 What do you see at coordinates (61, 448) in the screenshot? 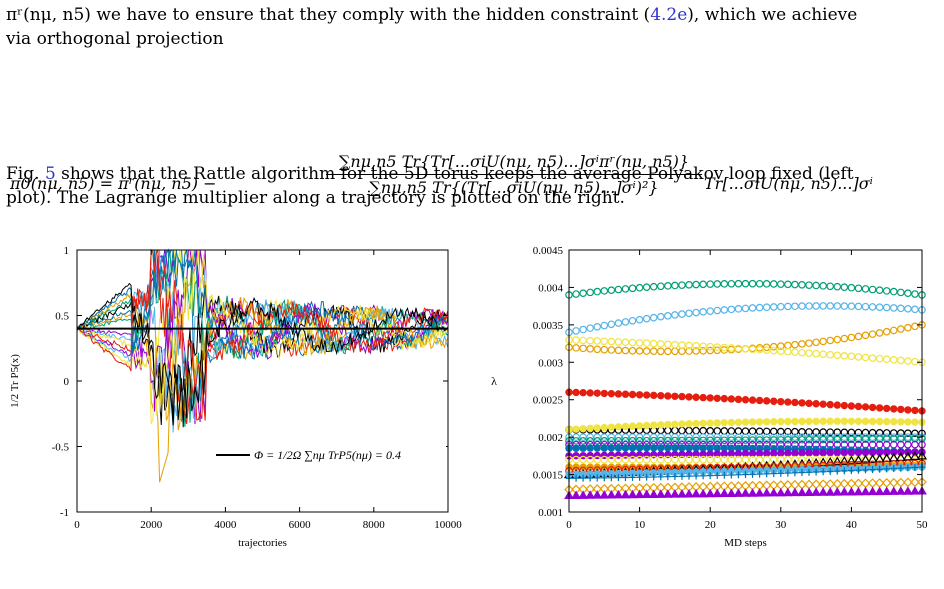
I see `y-tick-label: -0.5` at bounding box center [61, 448].